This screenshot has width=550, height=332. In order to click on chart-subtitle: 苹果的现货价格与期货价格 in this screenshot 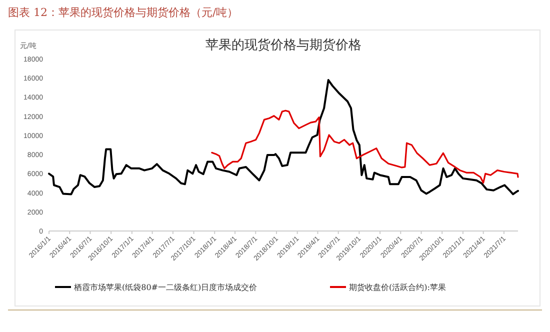, I will do `click(284, 45)`.